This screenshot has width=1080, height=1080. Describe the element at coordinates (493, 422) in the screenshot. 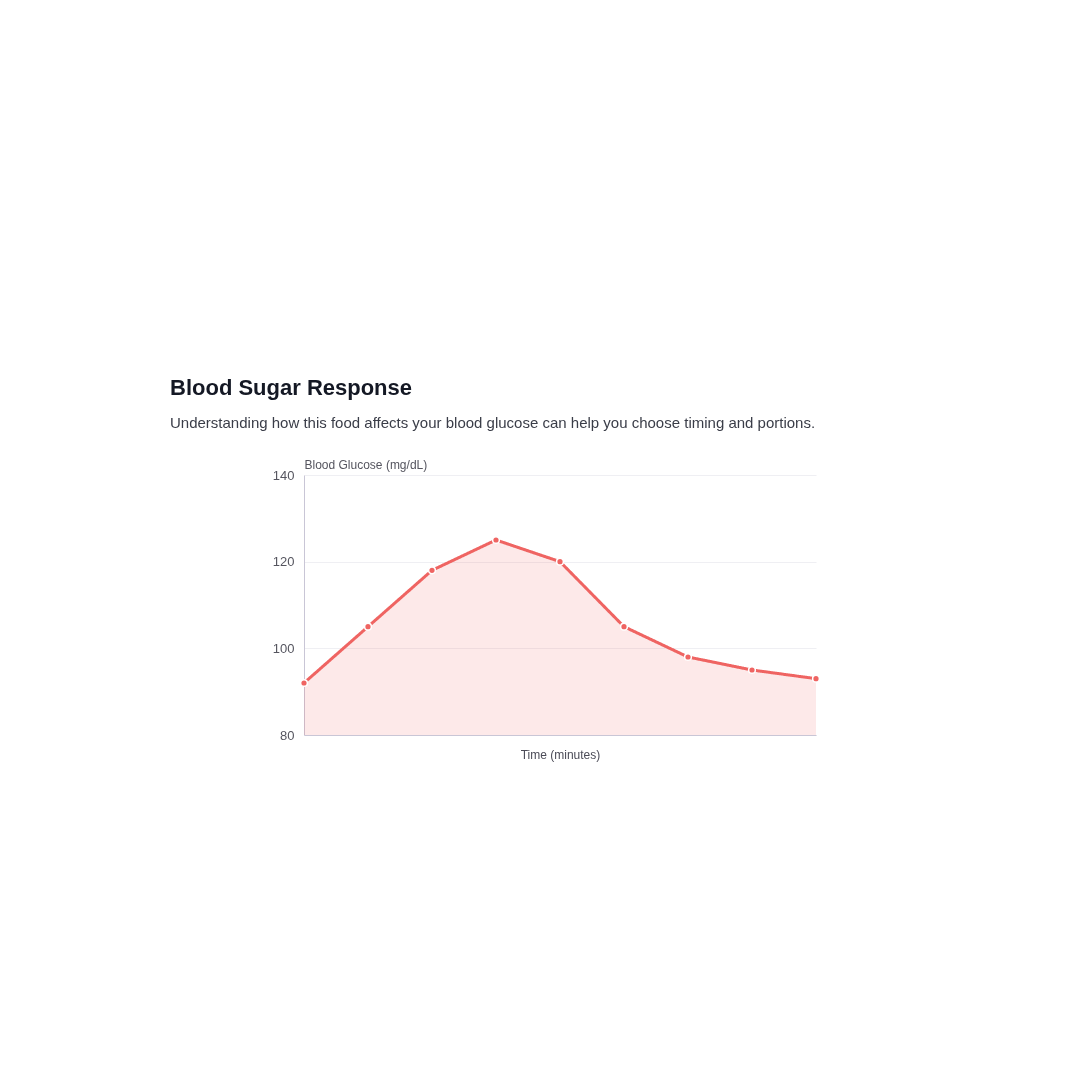

I see `chart-subtitle: Understanding how this food affects your blood glucose can help you choose timing and portions.` at that location.